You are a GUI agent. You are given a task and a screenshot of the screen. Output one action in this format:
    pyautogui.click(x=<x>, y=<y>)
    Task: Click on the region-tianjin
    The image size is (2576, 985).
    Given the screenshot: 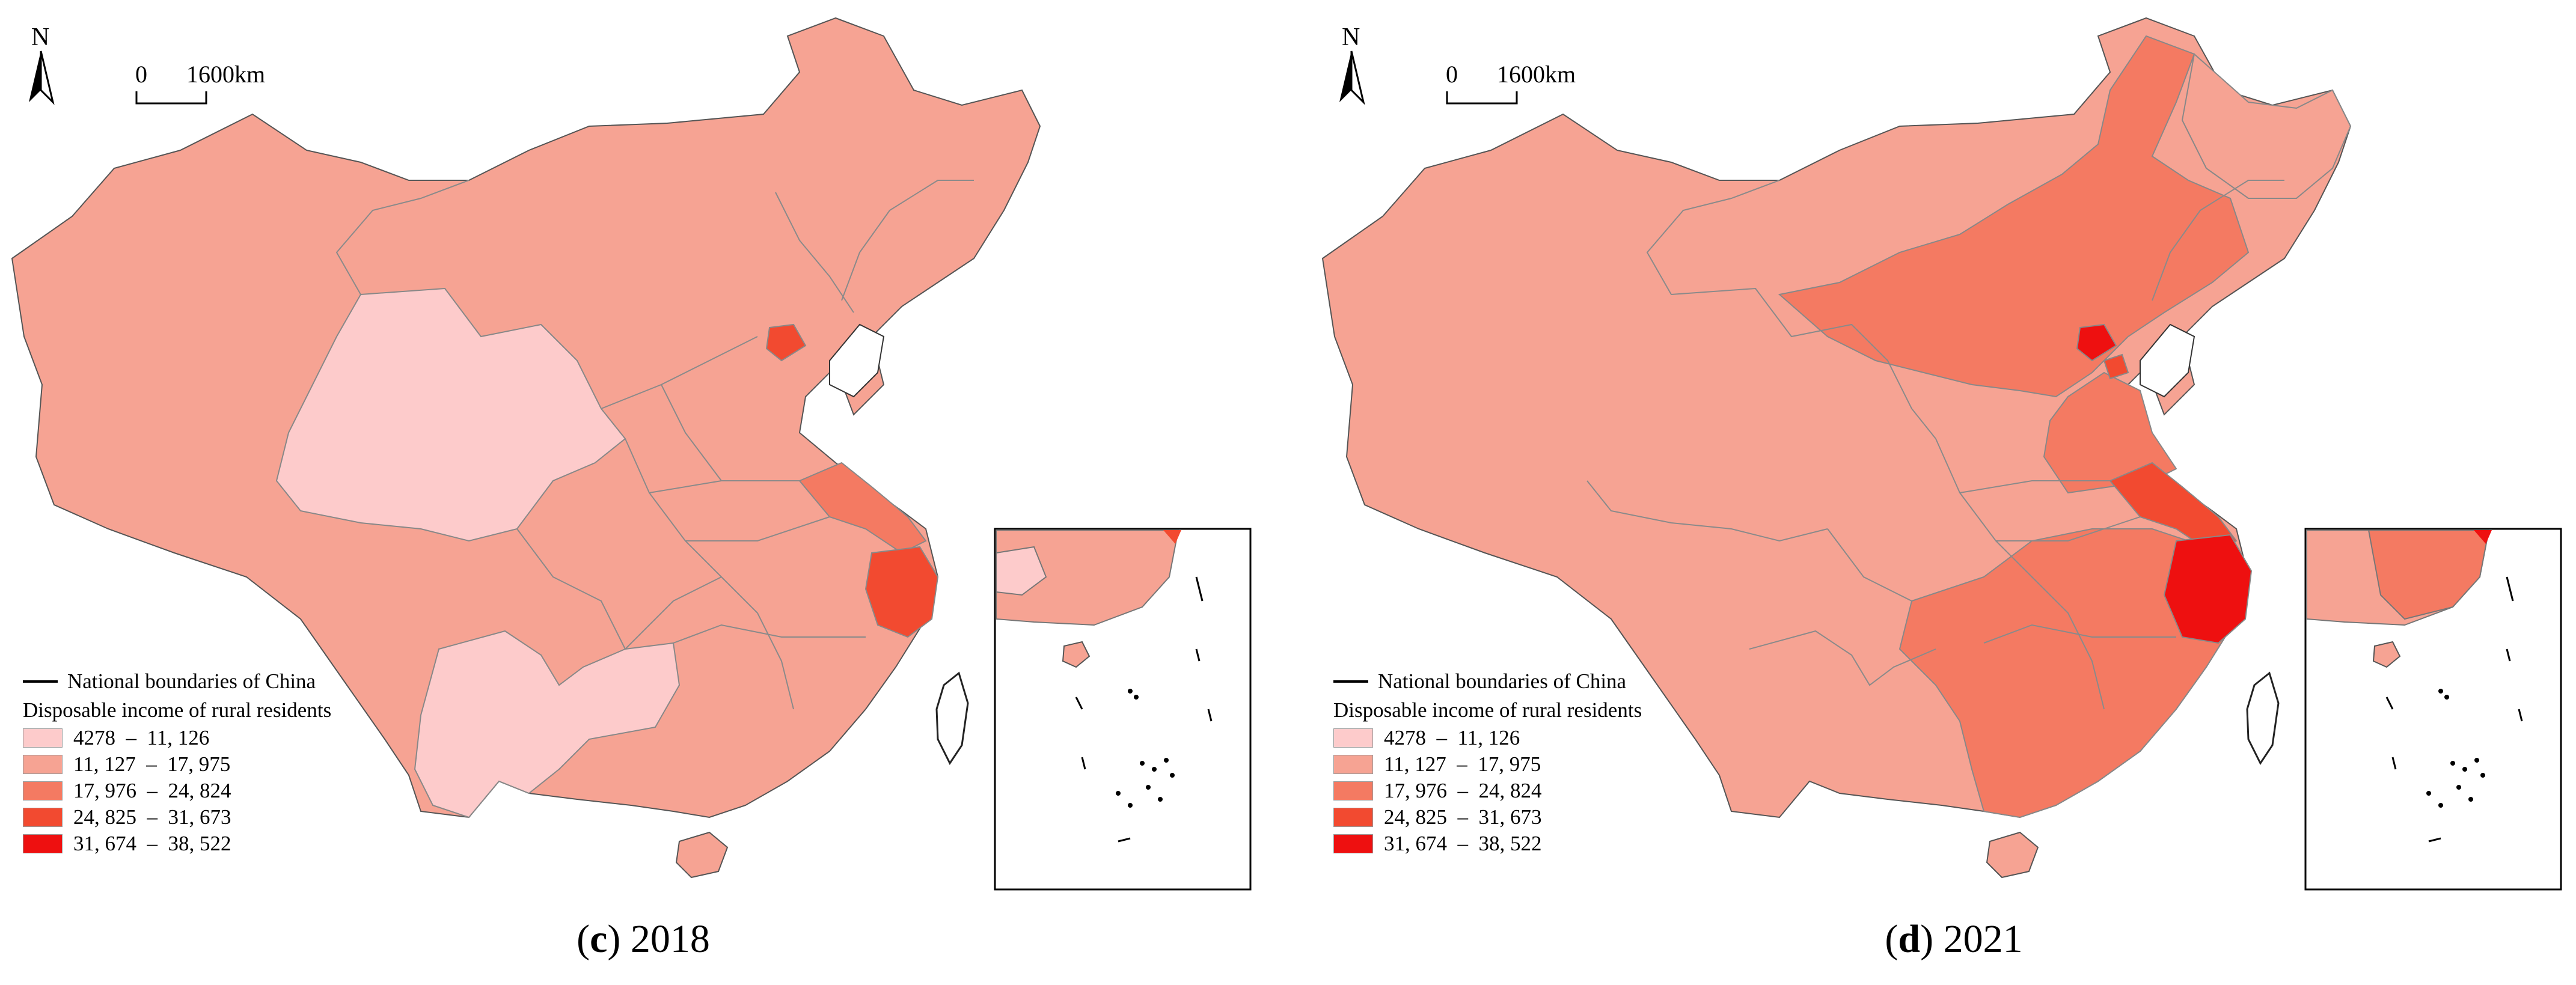 What is the action you would take?
    pyautogui.click(x=2116, y=366)
    